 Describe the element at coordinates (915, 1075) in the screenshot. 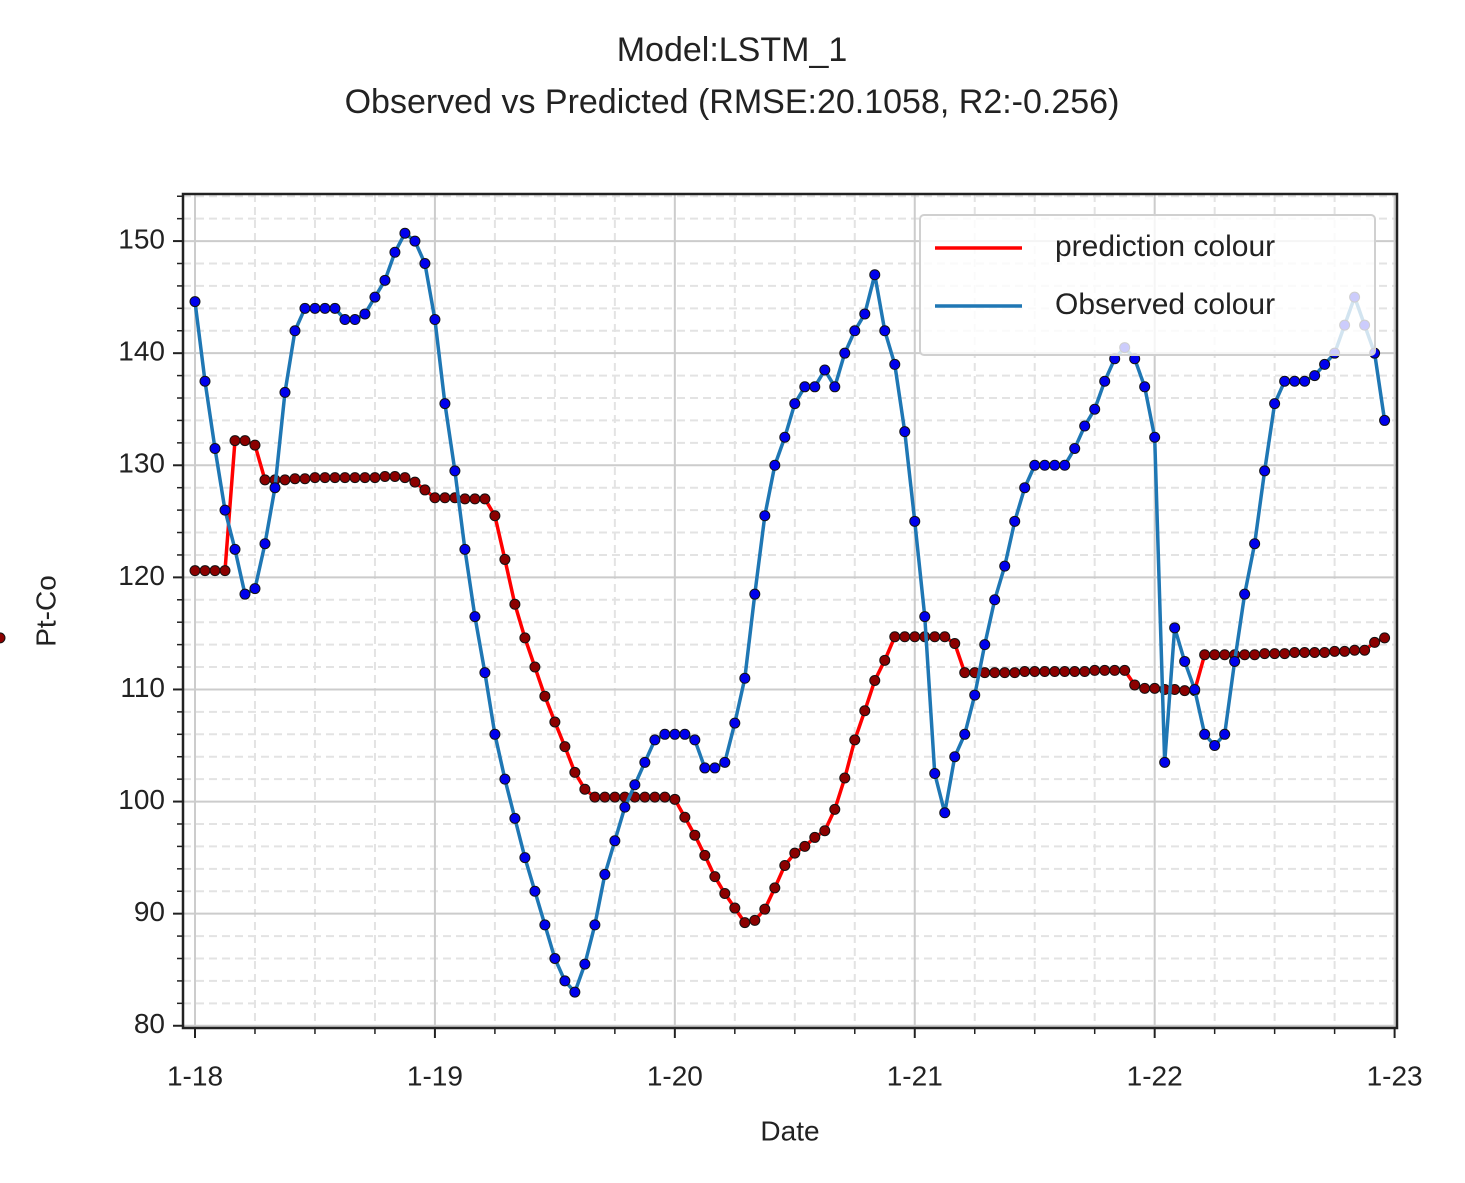

I see `x-tick-label: 1-21` at that location.